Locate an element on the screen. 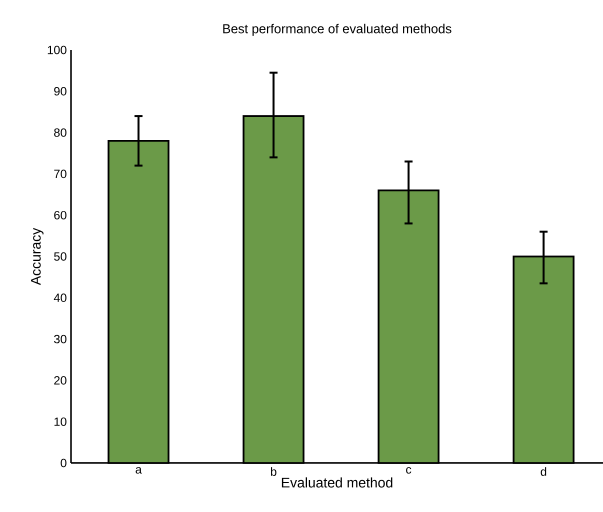 This screenshot has height=512, width=603. x-axis-title: Evaluated method is located at coordinates (337, 482).